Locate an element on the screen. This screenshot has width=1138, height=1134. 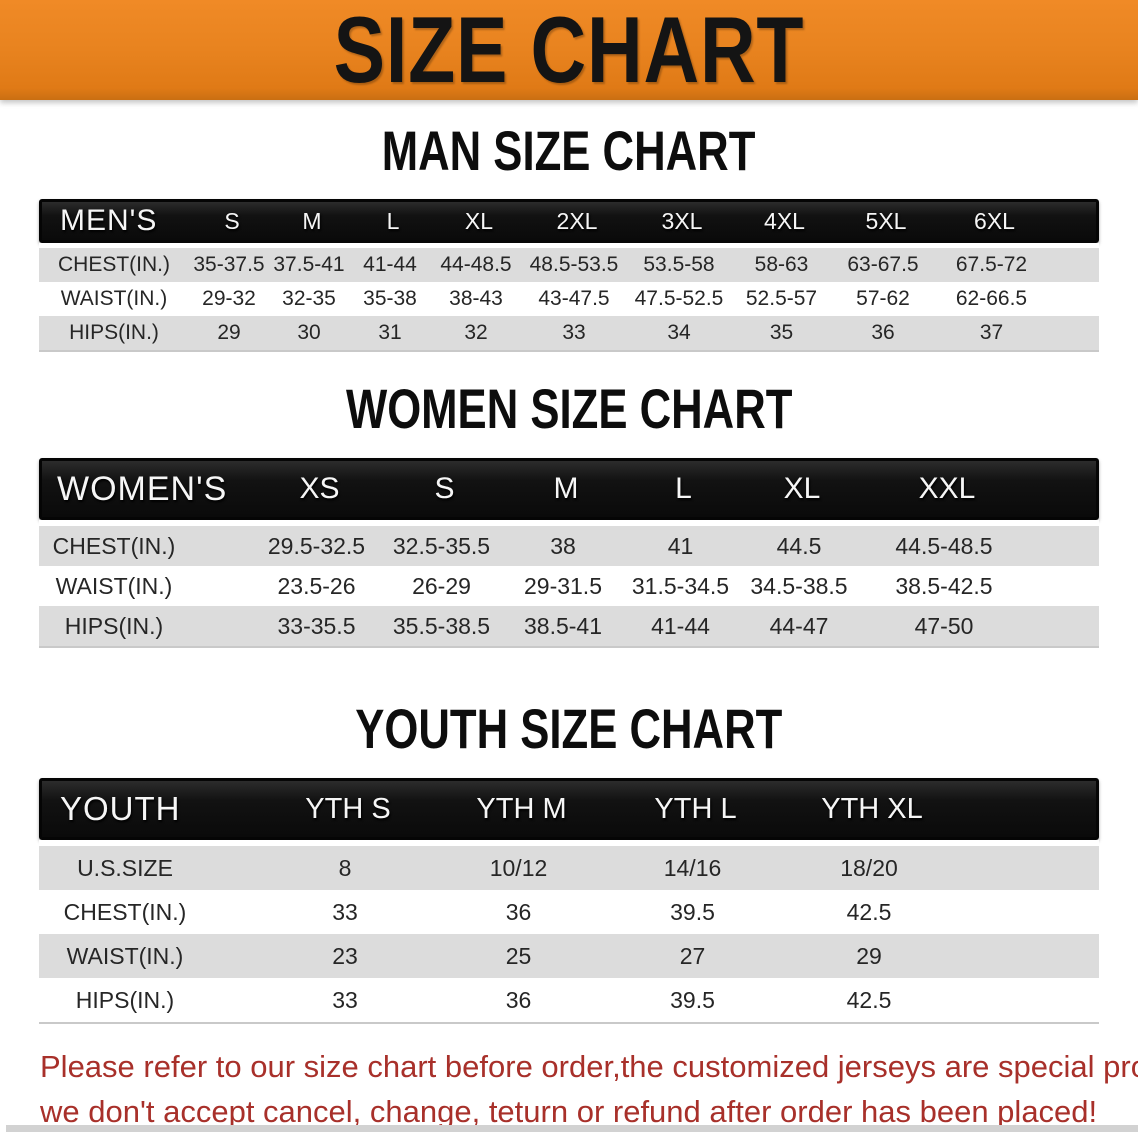
size-cell: 33-35.5 is located at coordinates (316, 625).